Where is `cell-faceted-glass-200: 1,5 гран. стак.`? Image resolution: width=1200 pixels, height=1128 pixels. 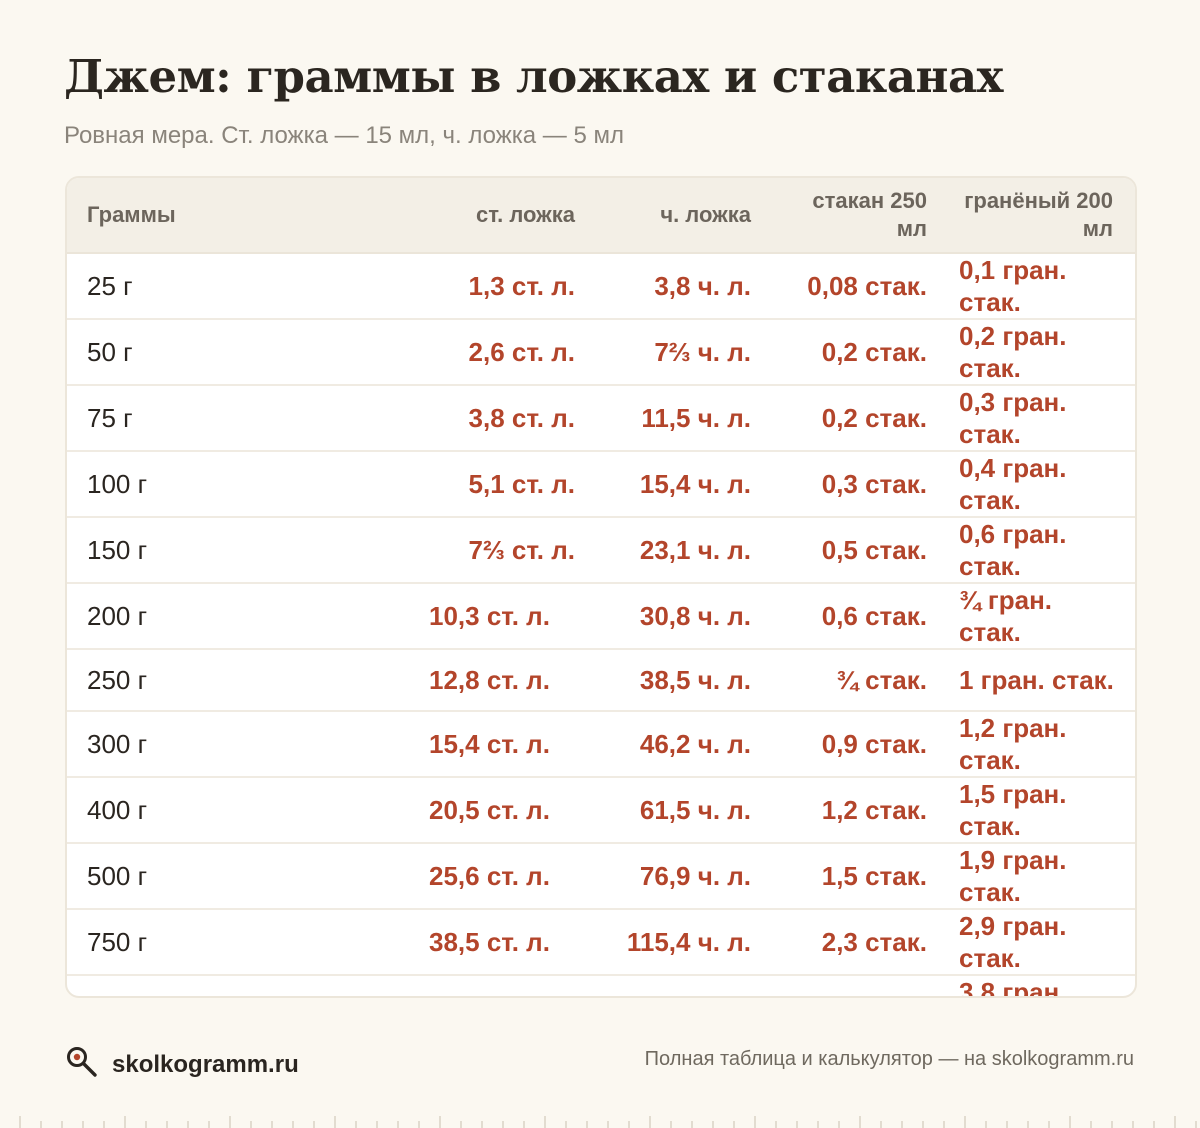 cell-faceted-glass-200: 1,5 гран. стак. is located at coordinates (1042, 810).